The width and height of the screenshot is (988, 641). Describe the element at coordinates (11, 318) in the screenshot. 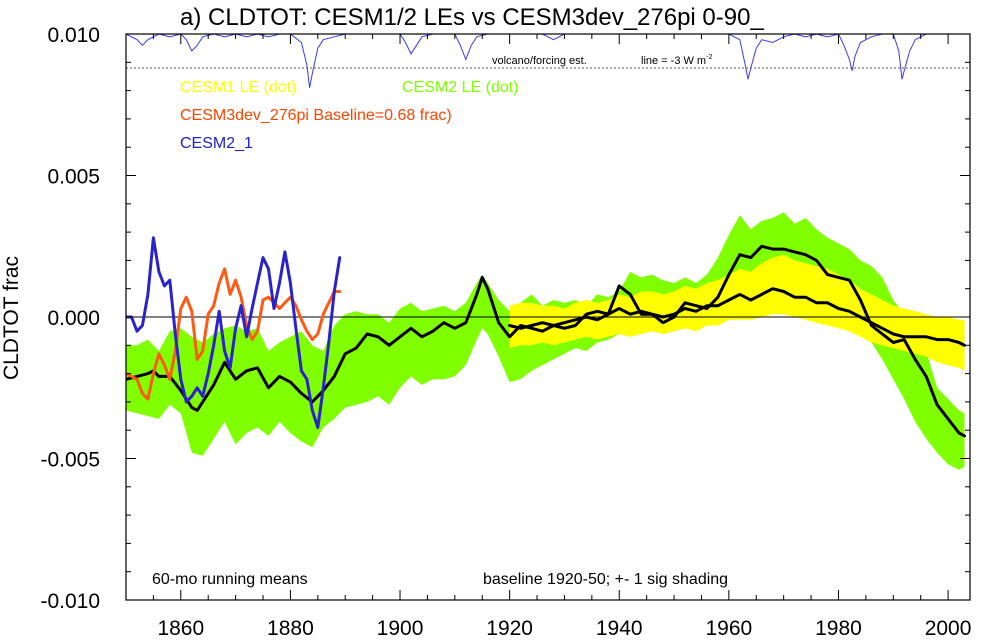

I see `y-axis-label: CLDTOT frac` at that location.